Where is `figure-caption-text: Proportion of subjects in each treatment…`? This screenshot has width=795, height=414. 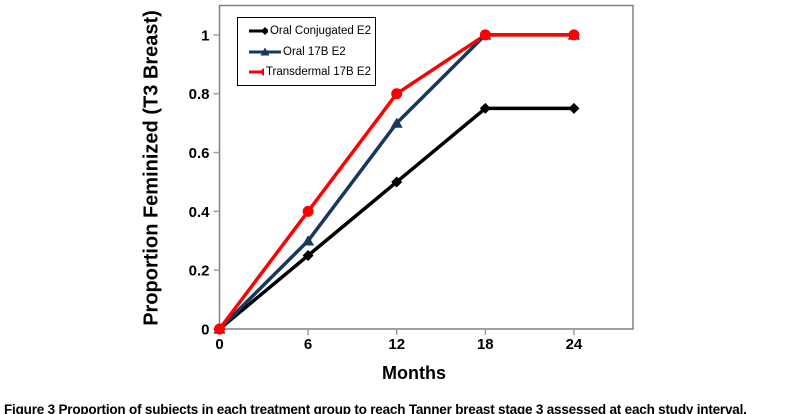 figure-caption-text: Proportion of subjects in each treatment… is located at coordinates (402, 407).